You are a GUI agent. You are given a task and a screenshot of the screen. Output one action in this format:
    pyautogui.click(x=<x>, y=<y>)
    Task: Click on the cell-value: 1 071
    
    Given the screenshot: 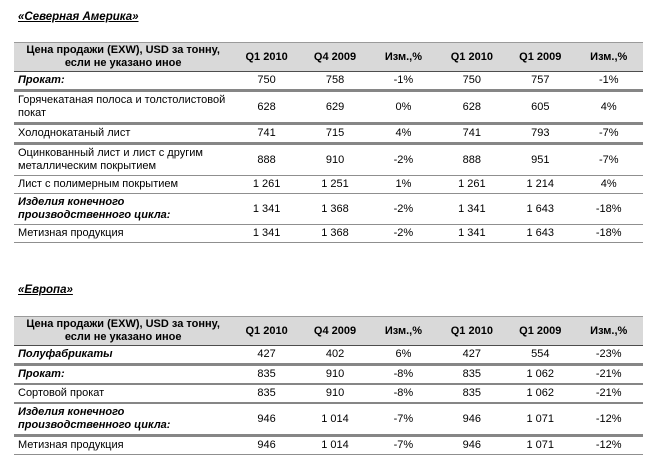 What is the action you would take?
    pyautogui.click(x=540, y=445)
    